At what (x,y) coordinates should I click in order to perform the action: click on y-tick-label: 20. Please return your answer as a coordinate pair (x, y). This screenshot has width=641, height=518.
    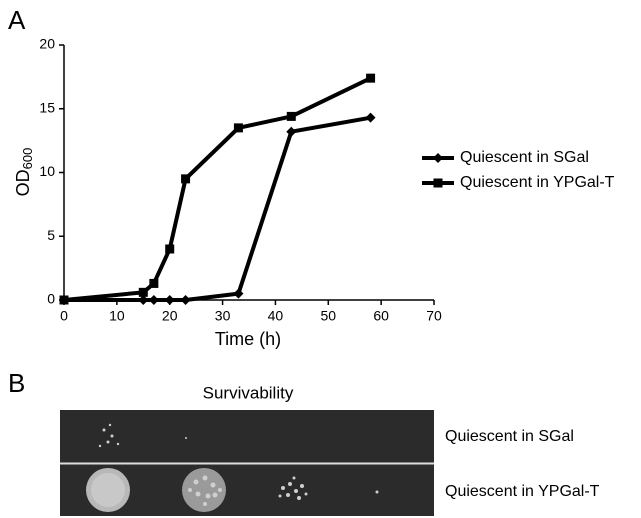
    Looking at the image, I should click on (47, 44).